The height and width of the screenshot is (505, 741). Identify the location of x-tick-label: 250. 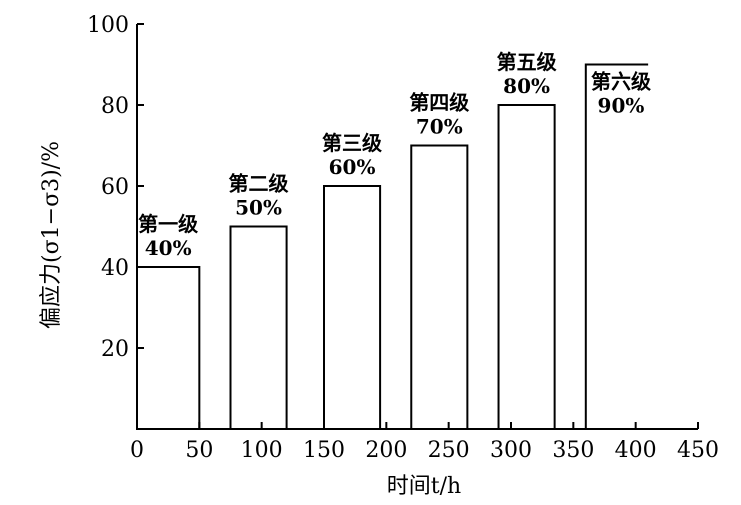
(449, 450).